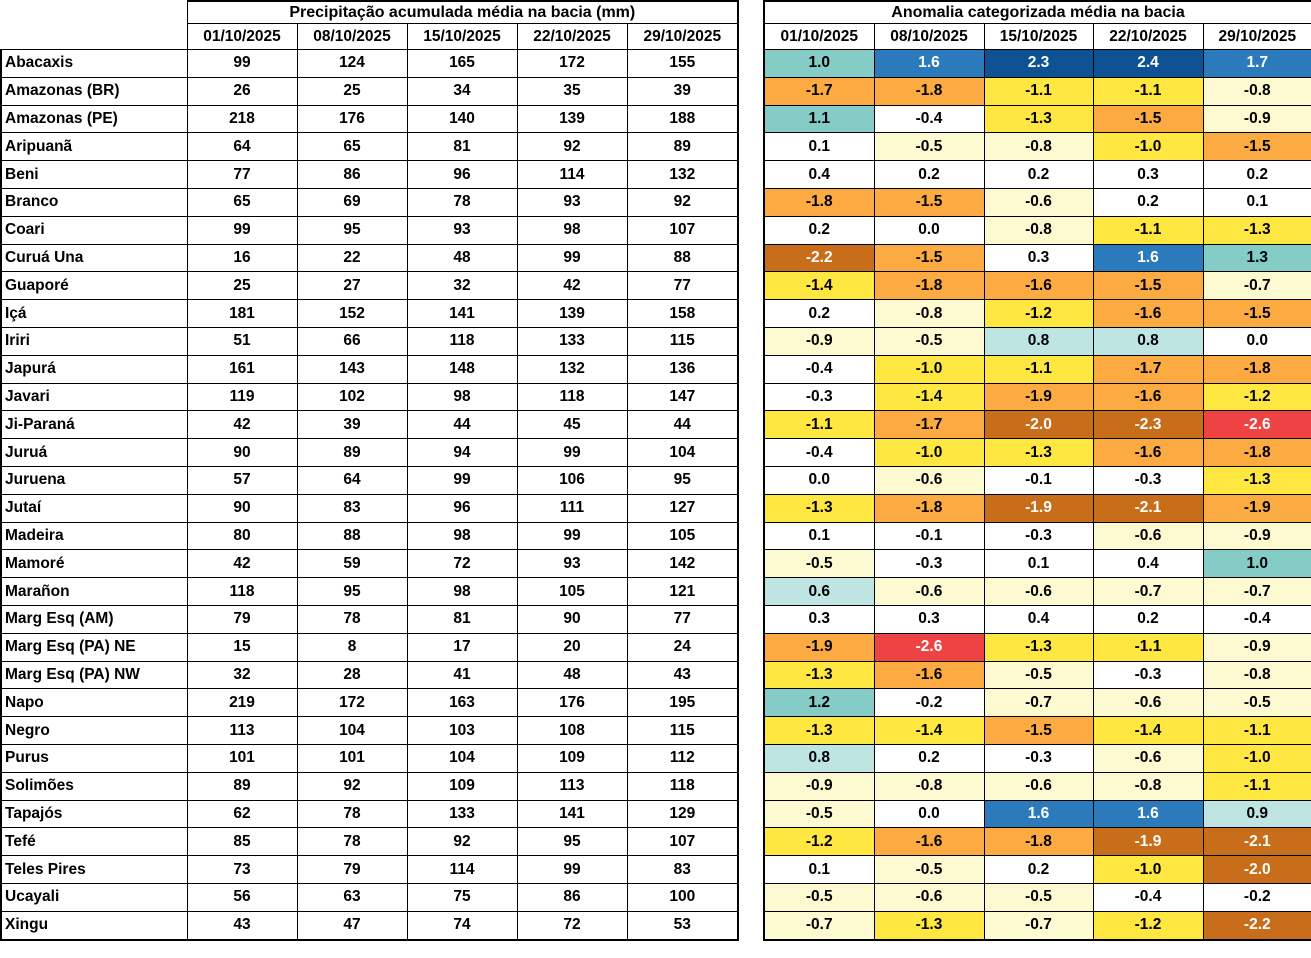  What do you see at coordinates (369, 814) in the screenshot?
I see `basin-row: Tapajós 62 78 133 141 129` at bounding box center [369, 814].